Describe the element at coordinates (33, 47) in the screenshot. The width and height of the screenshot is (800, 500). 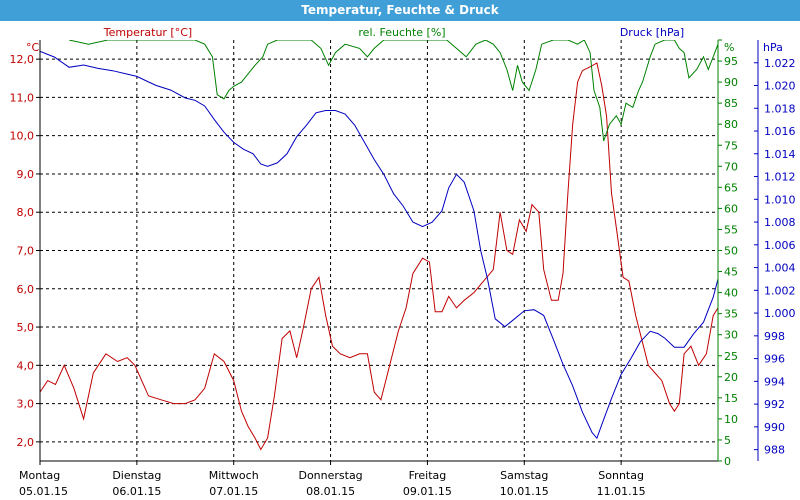
I see `temperature-unit: °C` at that location.